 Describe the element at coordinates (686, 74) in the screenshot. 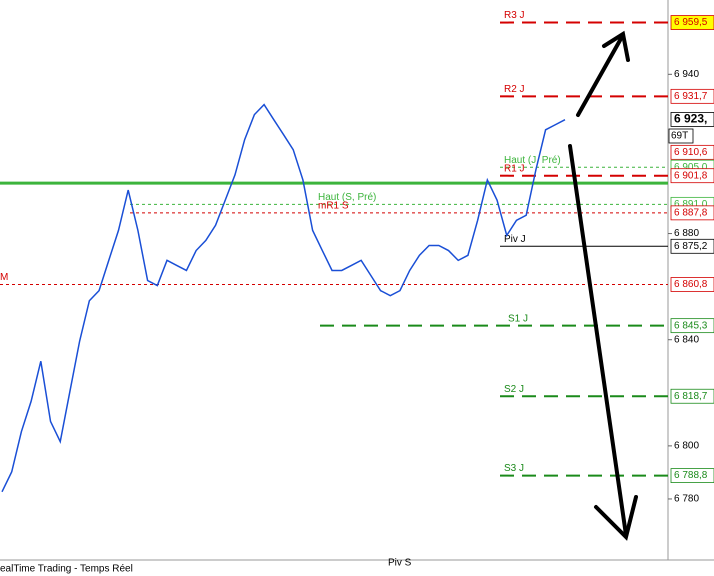

I see `y-tick-label: 6 940` at that location.